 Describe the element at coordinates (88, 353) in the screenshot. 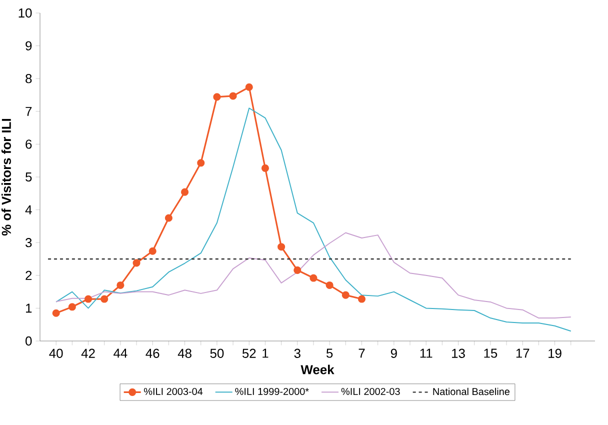

I see `x-tick-label: 42` at that location.